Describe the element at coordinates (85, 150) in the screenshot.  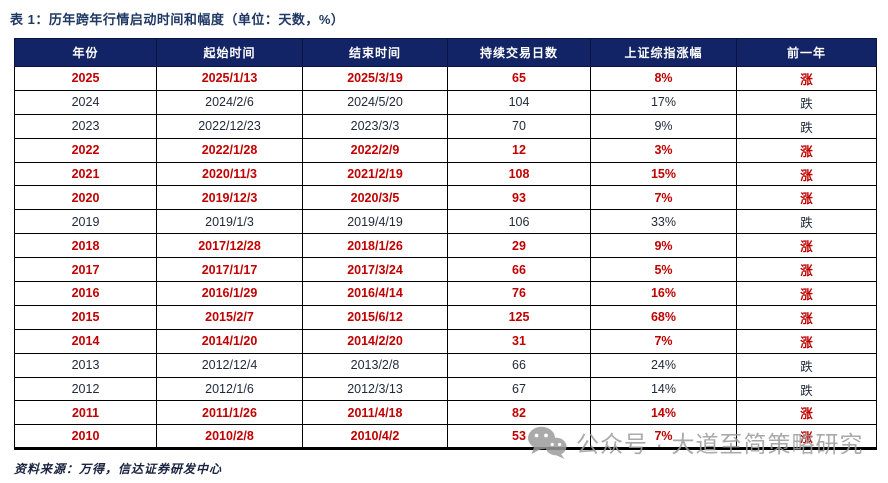
I see `cell-year: 2022` at that location.